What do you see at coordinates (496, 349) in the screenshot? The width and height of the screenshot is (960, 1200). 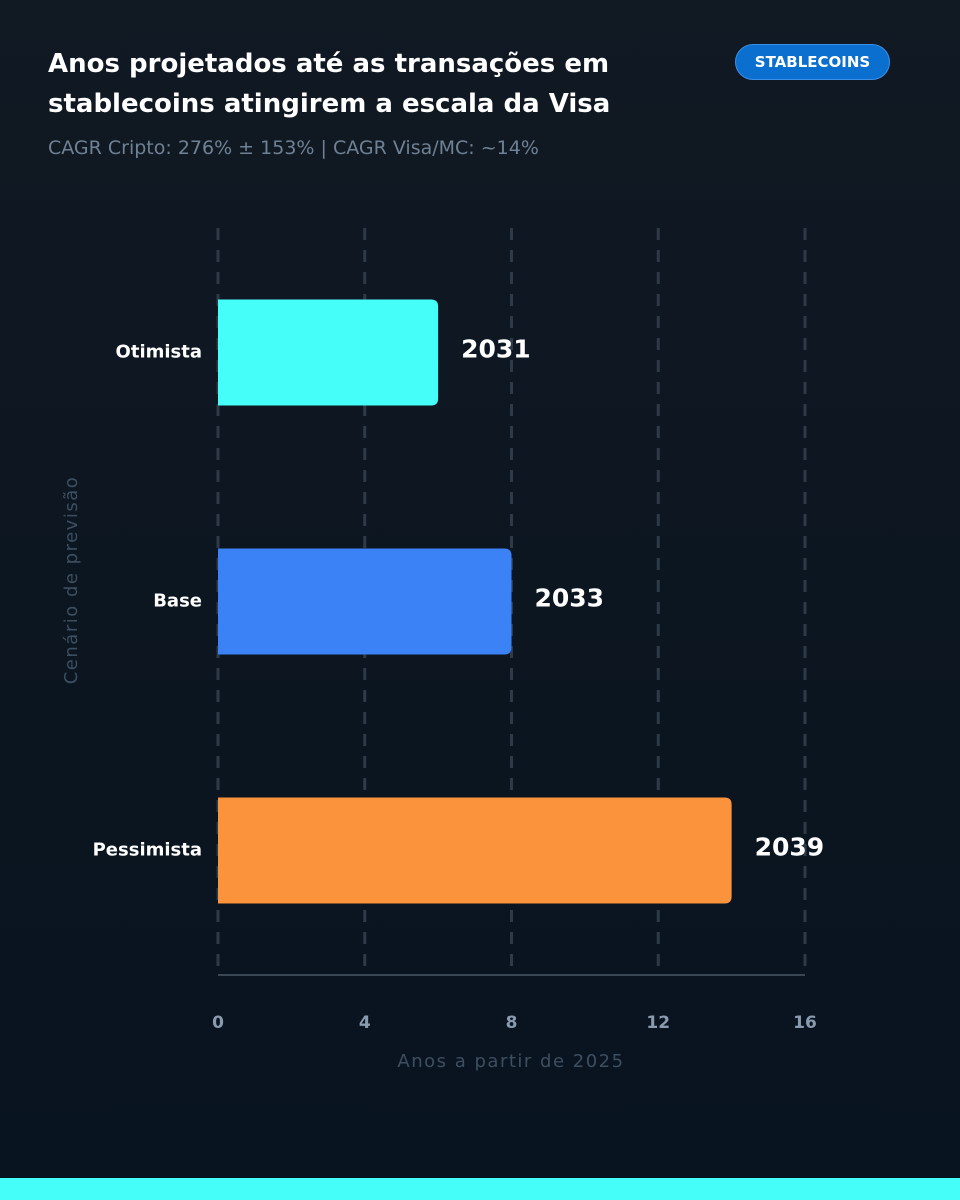 I see `value-label: 2031` at bounding box center [496, 349].